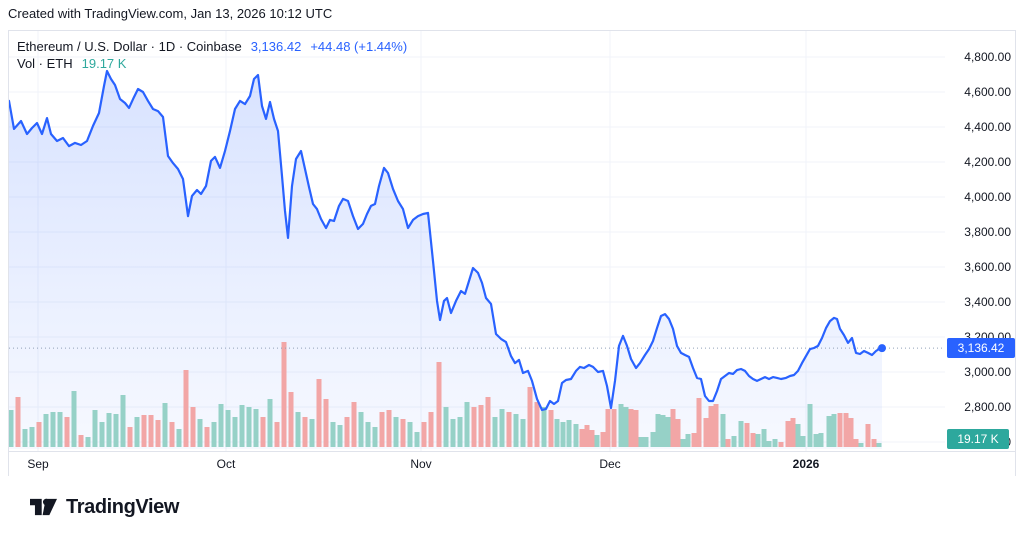 The height and width of the screenshot is (539, 1024). What do you see at coordinates (987, 57) in the screenshot?
I see `price-tick: 4,800.00` at bounding box center [987, 57].